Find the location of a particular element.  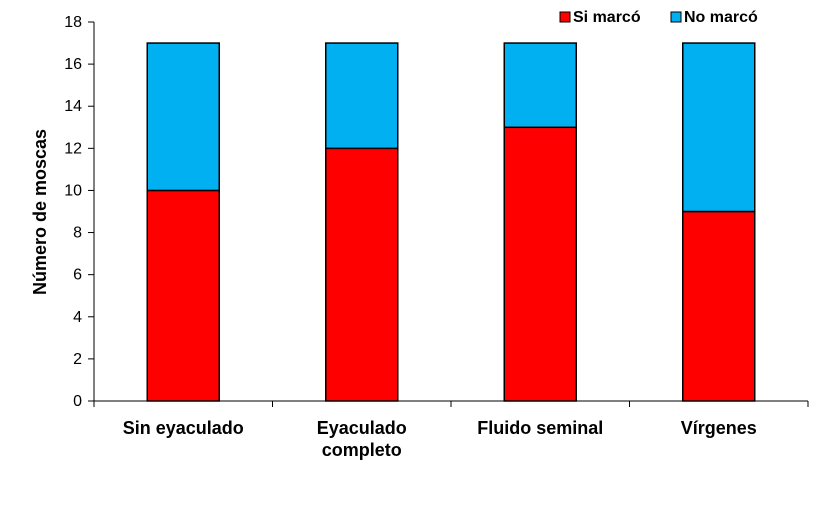

y-tick-label: 16 is located at coordinates (73, 64).